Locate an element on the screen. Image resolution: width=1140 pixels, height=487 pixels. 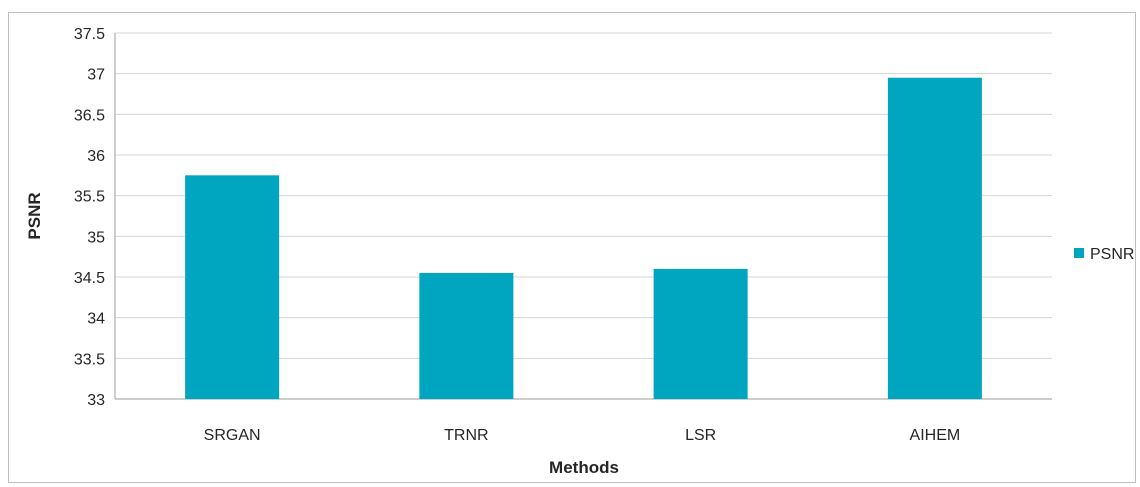
x-tick-label: SRGAN is located at coordinates (232, 435).